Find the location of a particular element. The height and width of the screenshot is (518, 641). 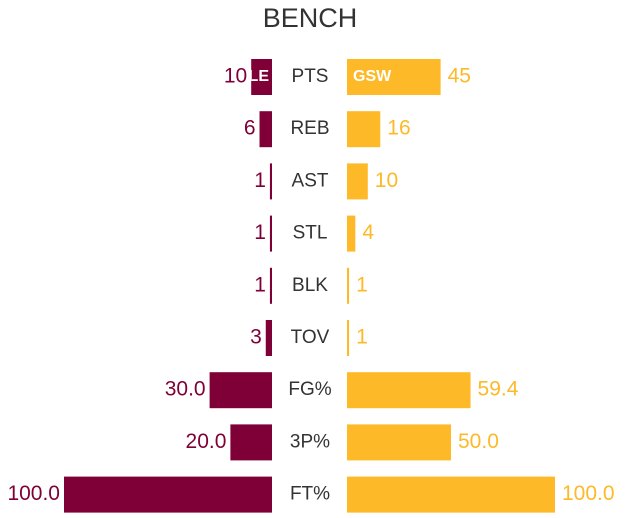

value-label: 3 is located at coordinates (256, 337).